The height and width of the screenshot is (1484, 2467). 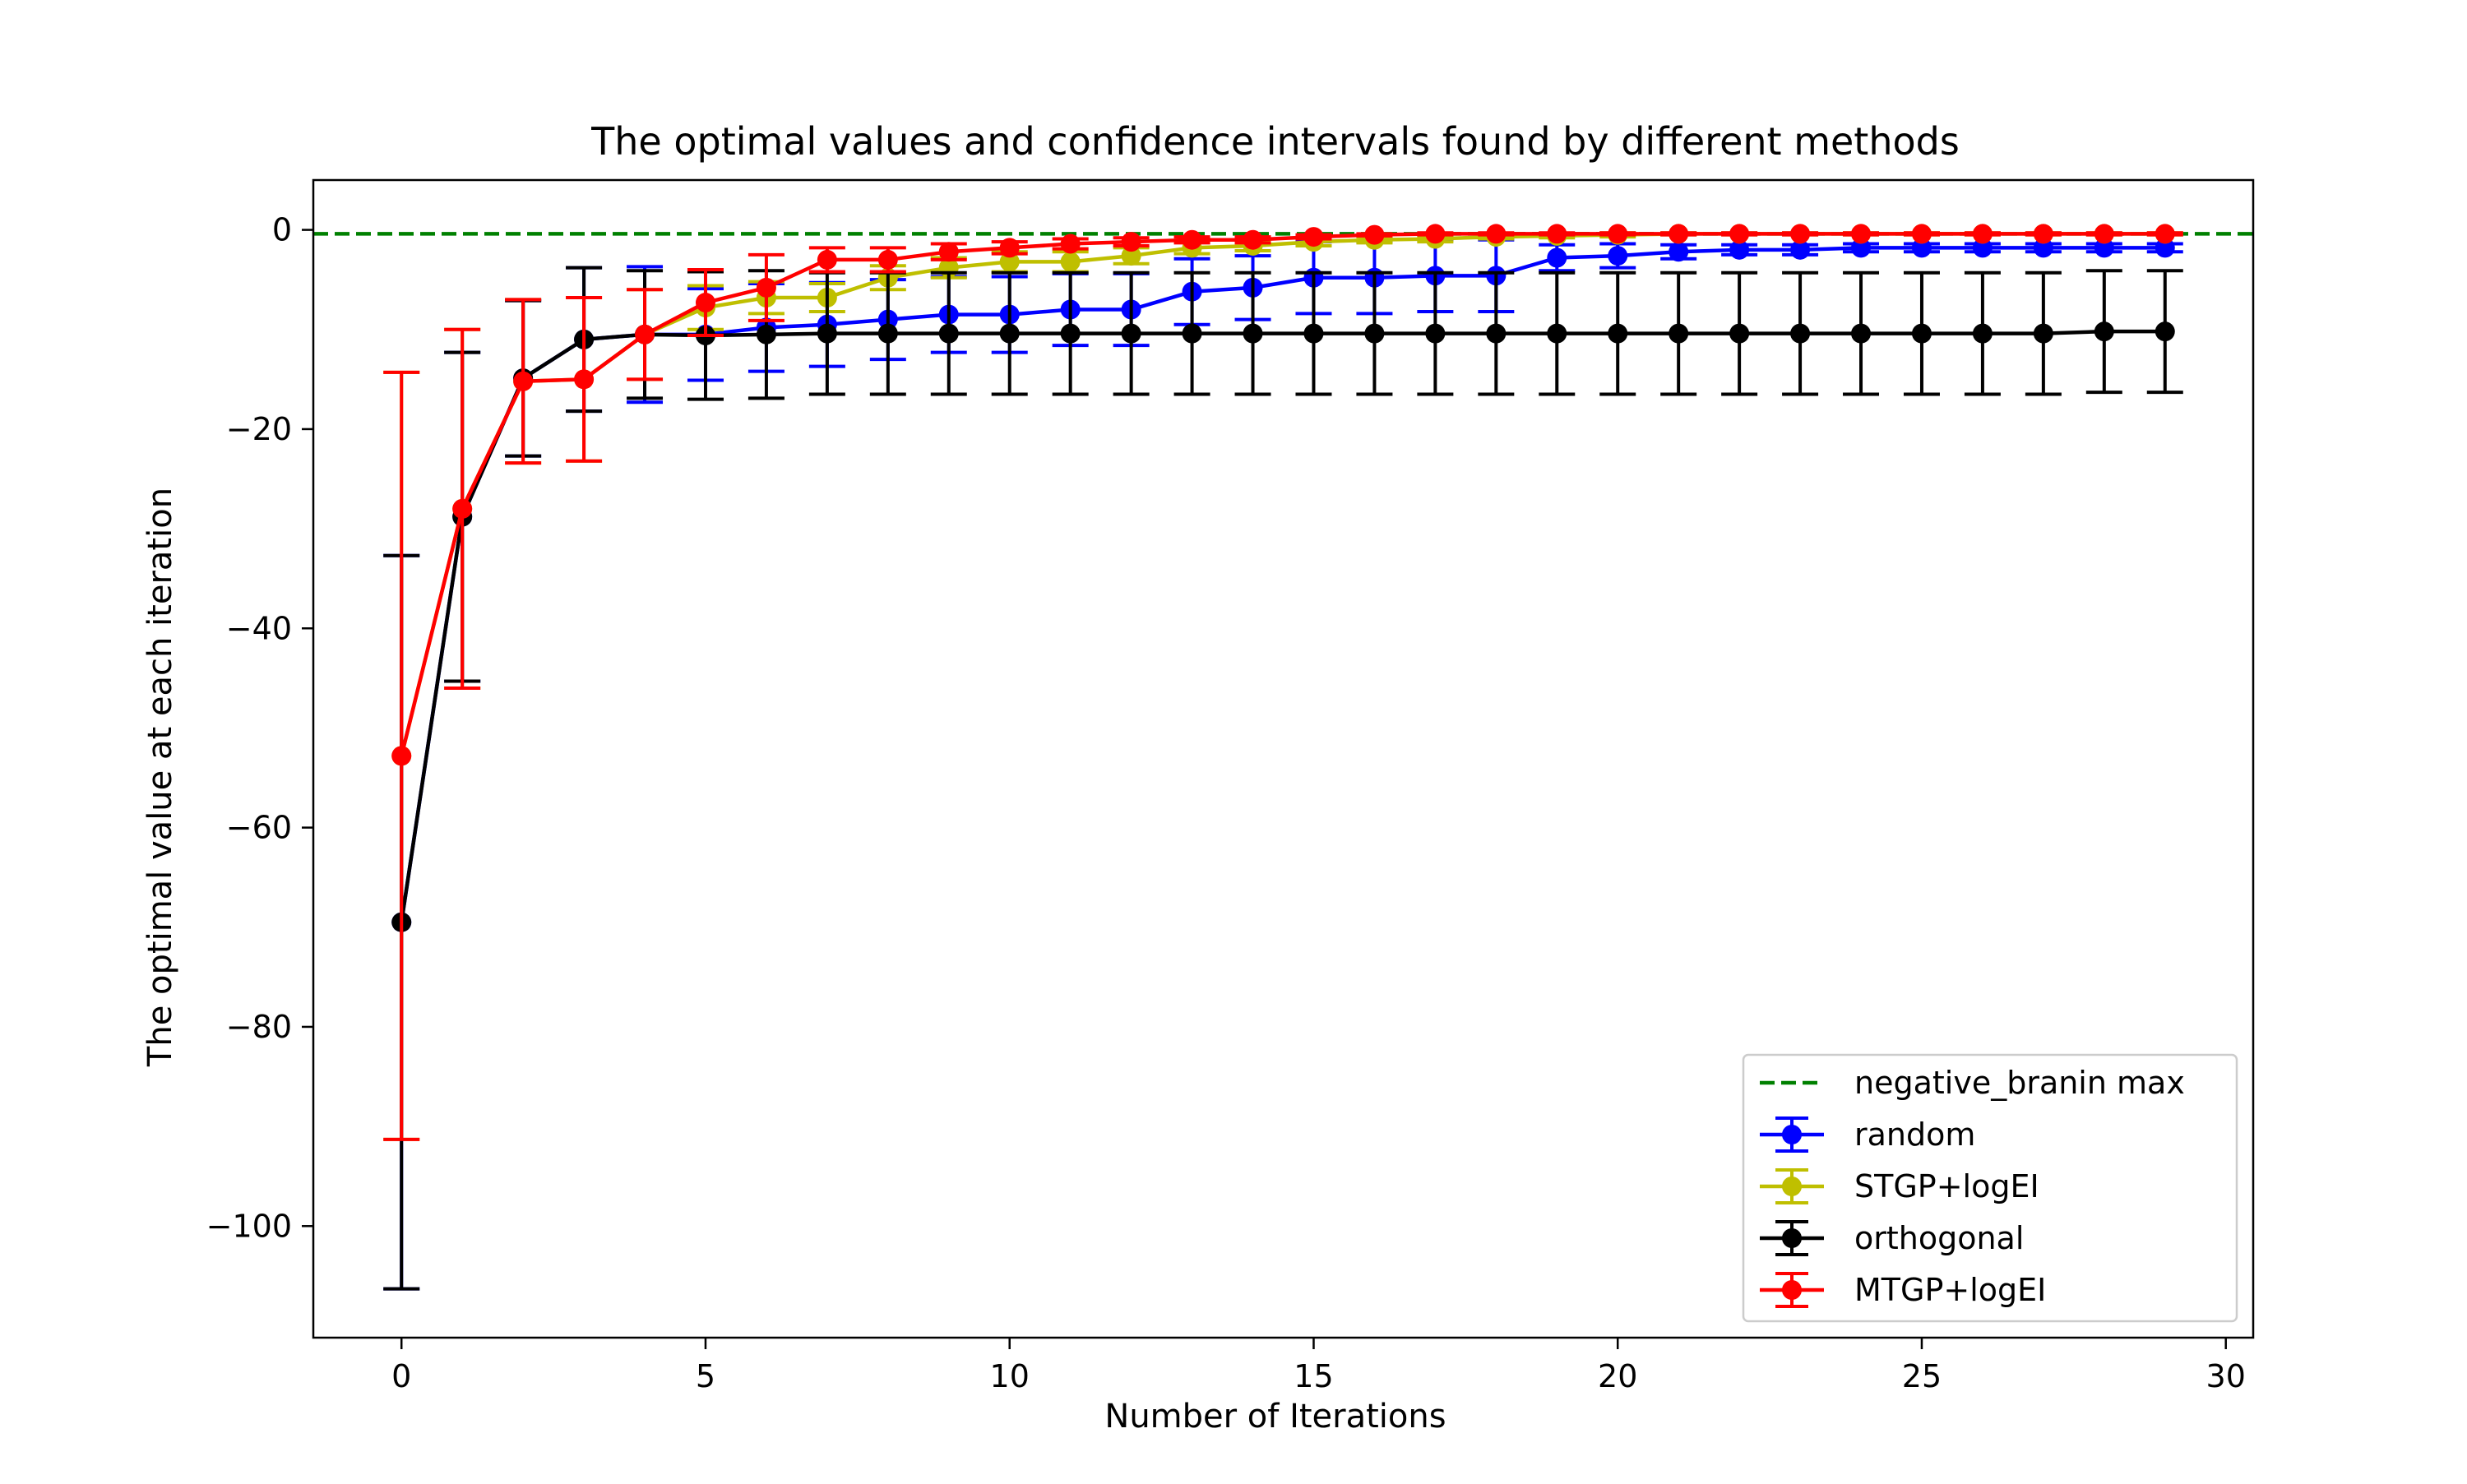 I want to click on x-axis-label: Number of Iterations, so click(x=1275, y=1417).